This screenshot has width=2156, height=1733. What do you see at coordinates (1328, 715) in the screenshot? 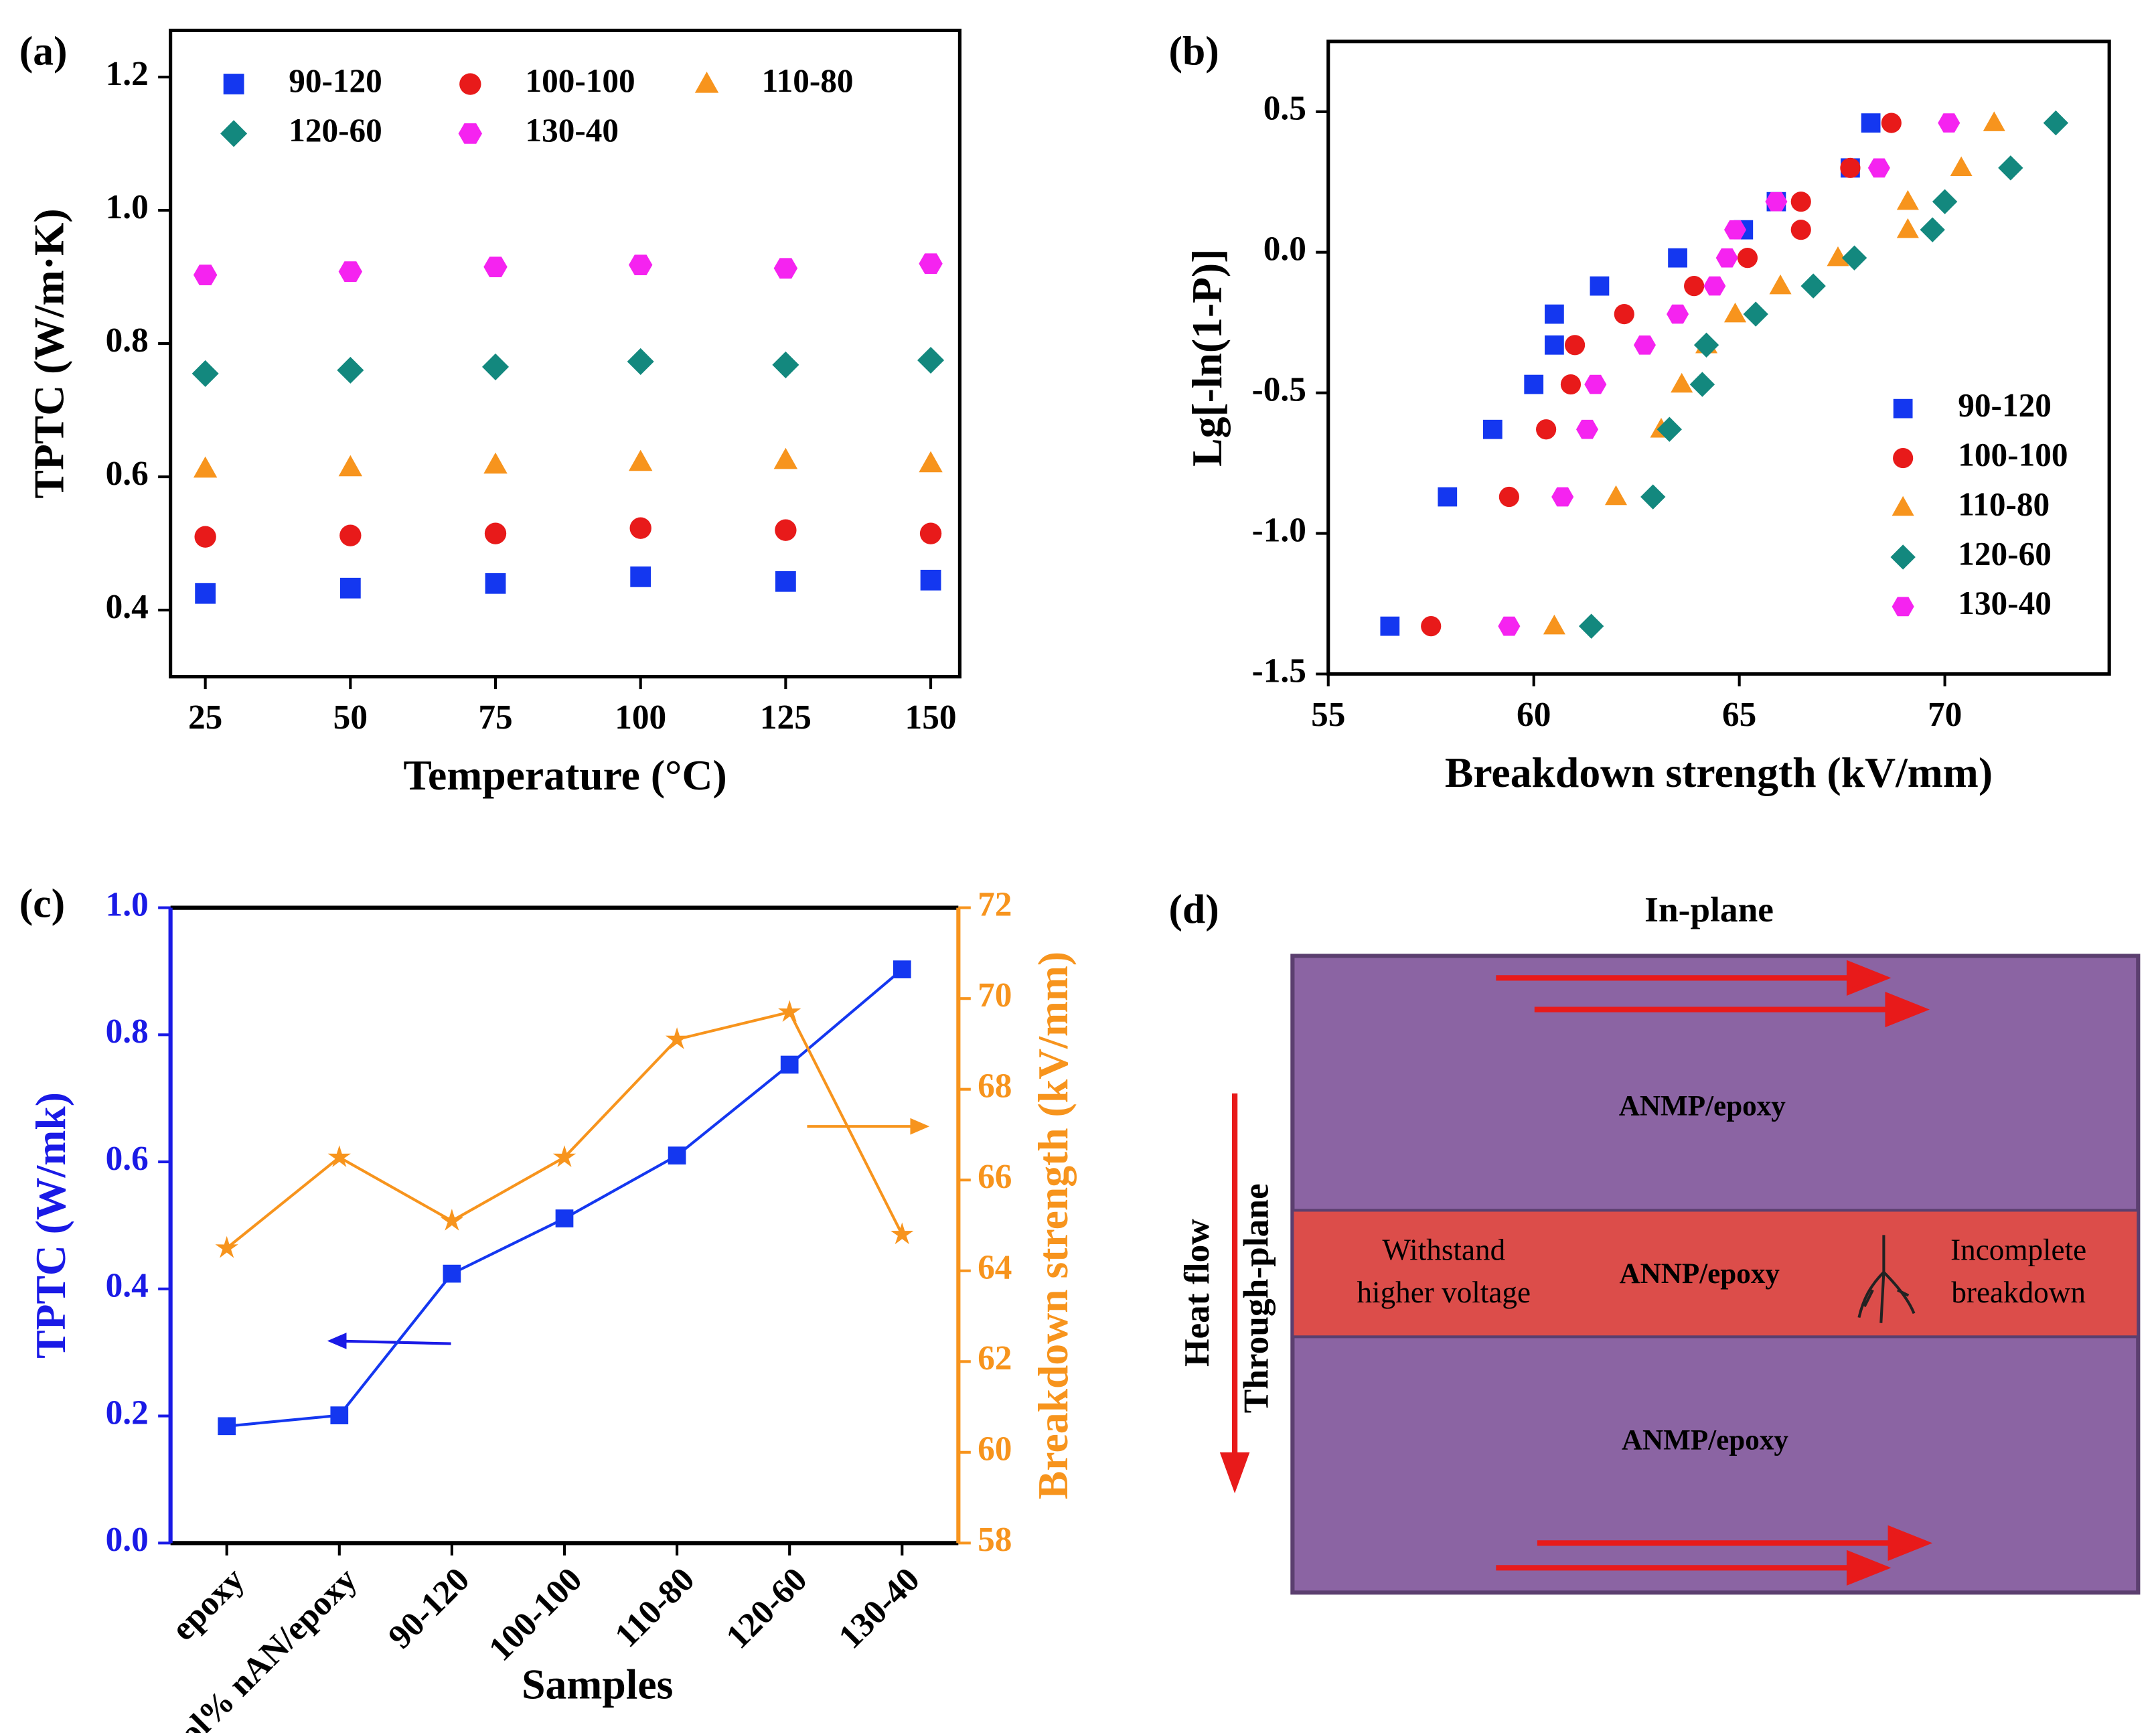
I see `x-tick-label: 55` at bounding box center [1328, 715].